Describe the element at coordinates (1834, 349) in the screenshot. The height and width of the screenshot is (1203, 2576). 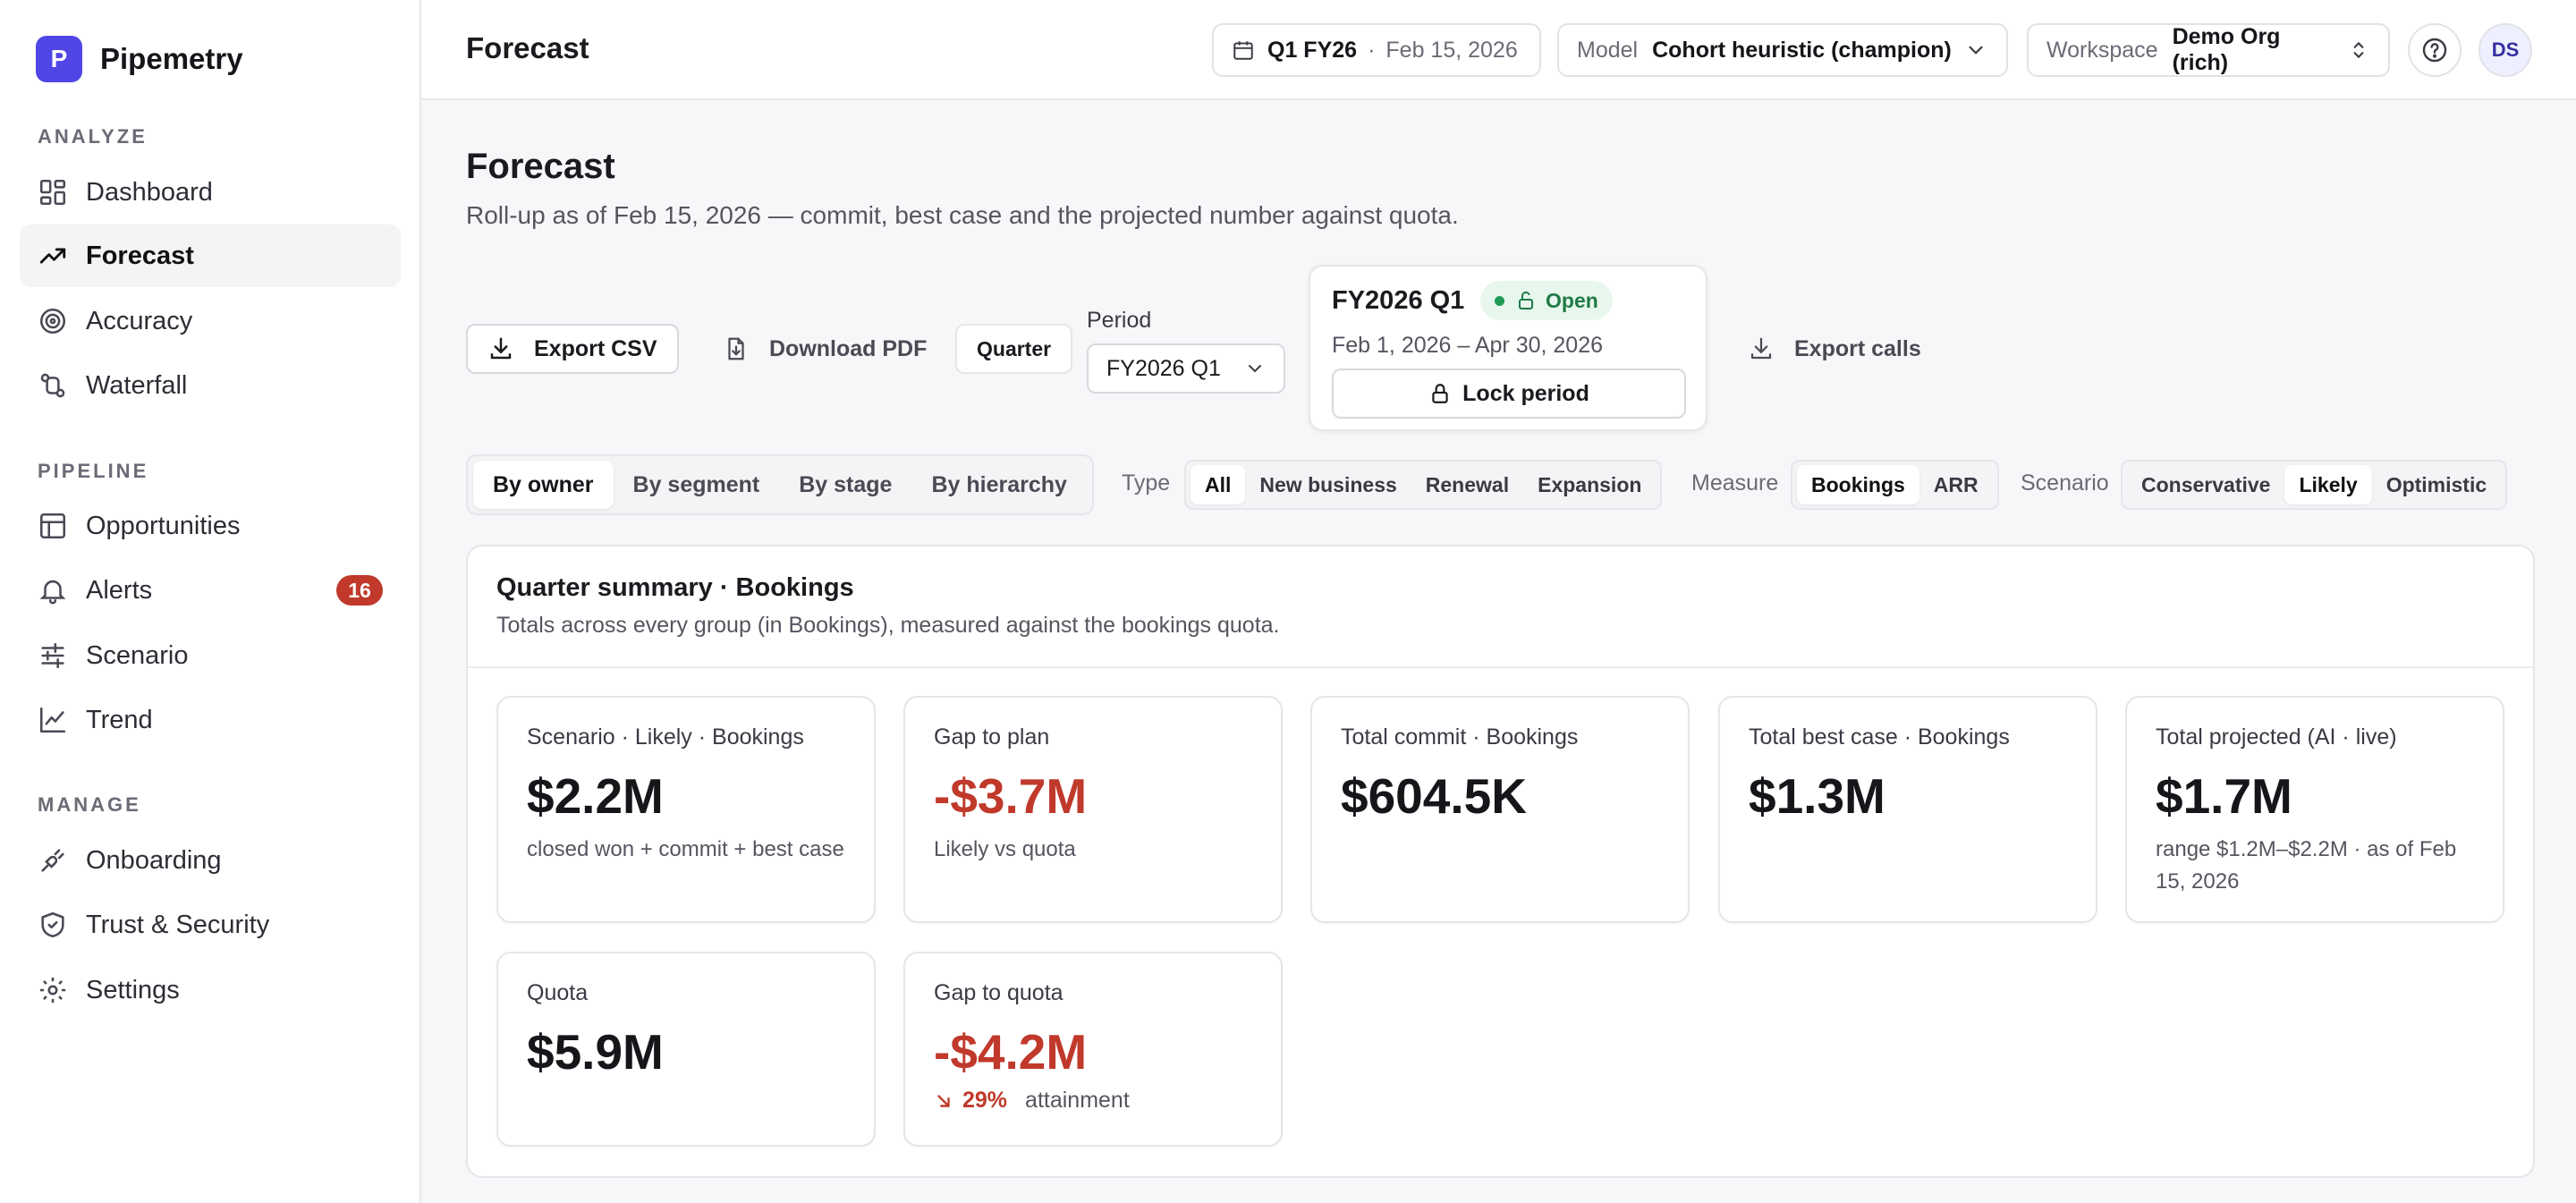
I see `export-calls-button: Export calls` at that location.